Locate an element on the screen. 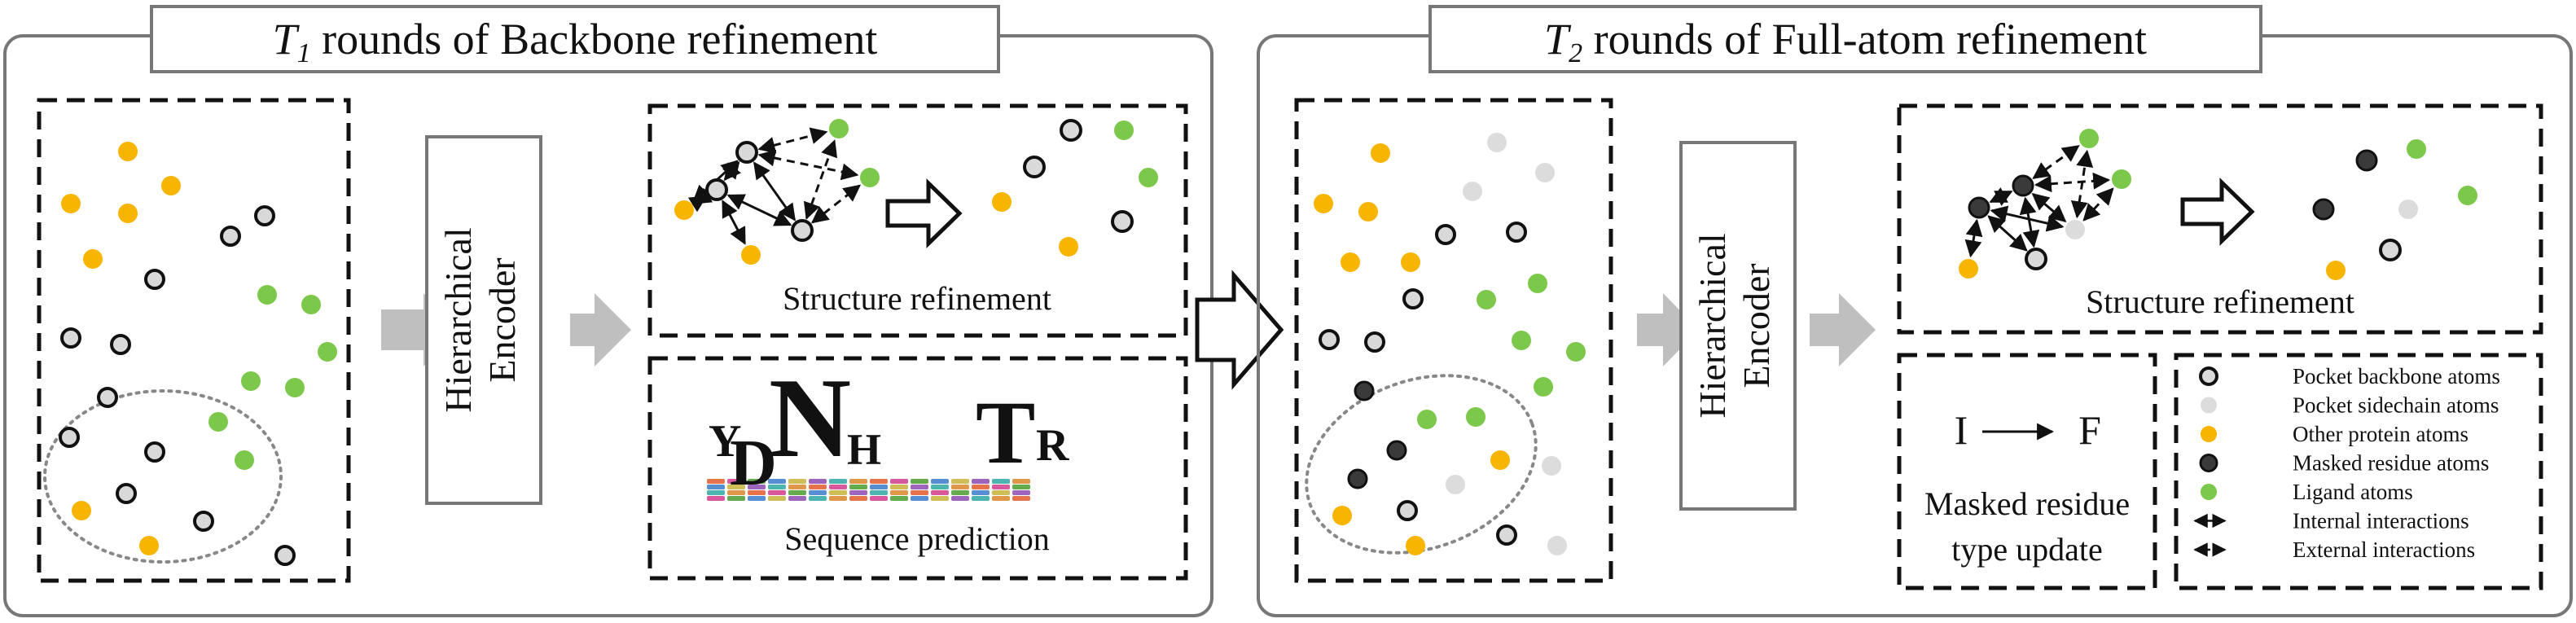  legend-label: Pocket backbone atoms is located at coordinates (2396, 376).